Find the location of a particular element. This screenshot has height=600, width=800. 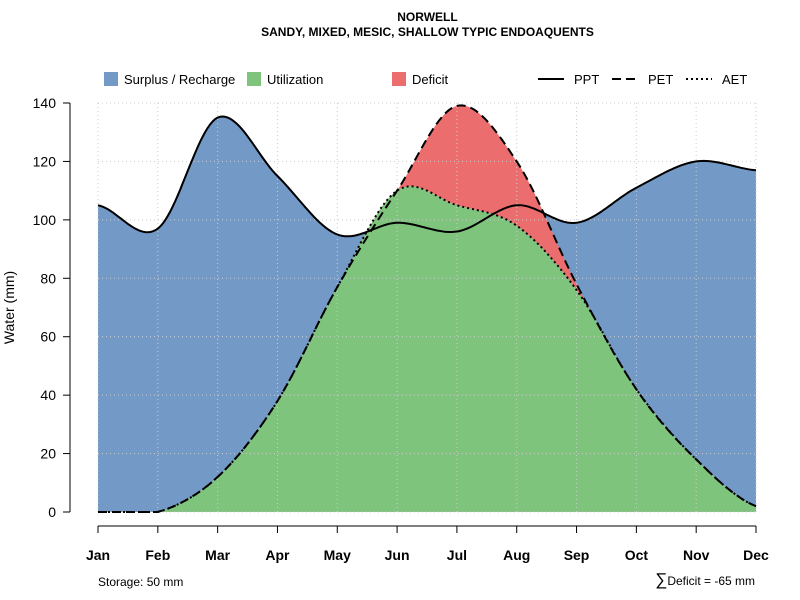

x-tick-label: Mar is located at coordinates (217, 555).